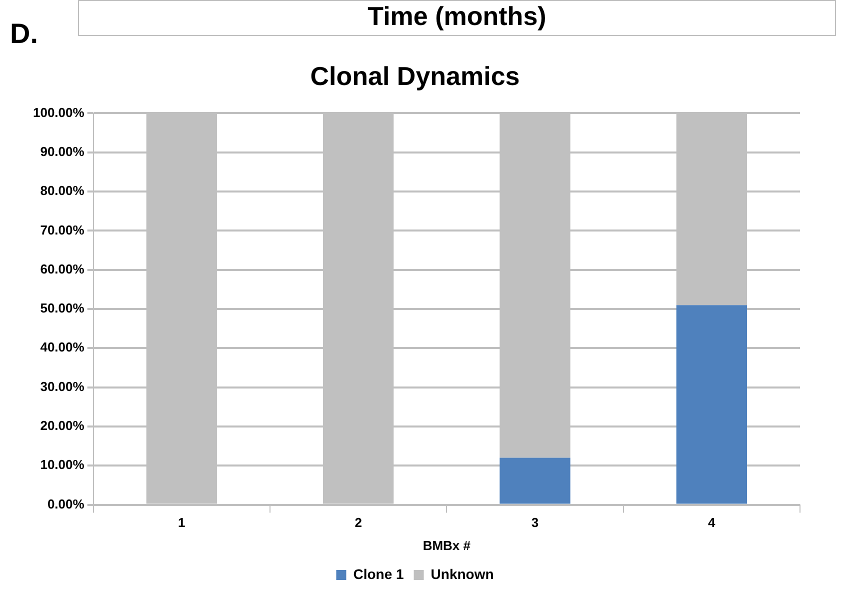 This screenshot has width=851, height=610. Describe the element at coordinates (447, 545) in the screenshot. I see `x-axis-title: BMBx #` at that location.